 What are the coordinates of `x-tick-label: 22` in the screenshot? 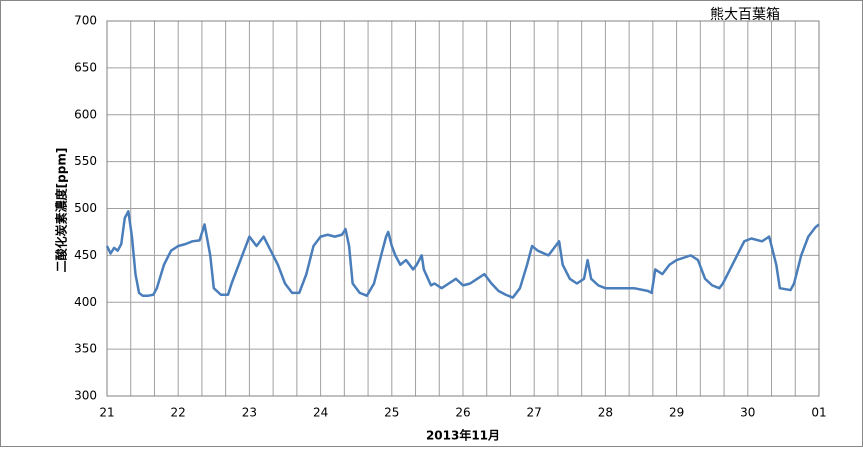 It's located at (178, 413).